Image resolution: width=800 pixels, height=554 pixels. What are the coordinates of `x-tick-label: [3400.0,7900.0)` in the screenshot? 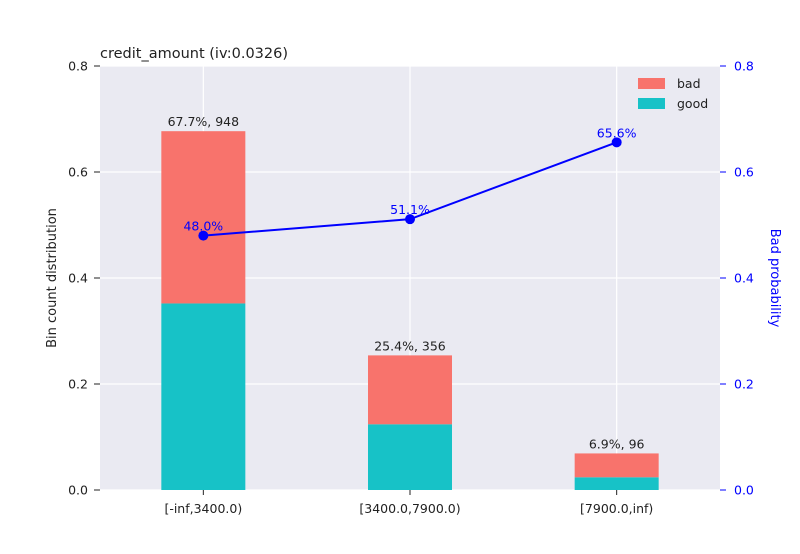 It's located at (409, 508).